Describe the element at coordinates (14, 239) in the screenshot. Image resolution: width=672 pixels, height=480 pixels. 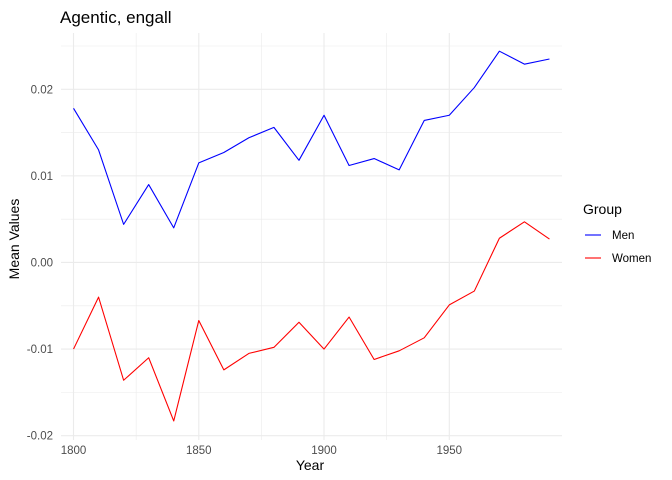
I see `y-axis-title: Mean Values` at that location.